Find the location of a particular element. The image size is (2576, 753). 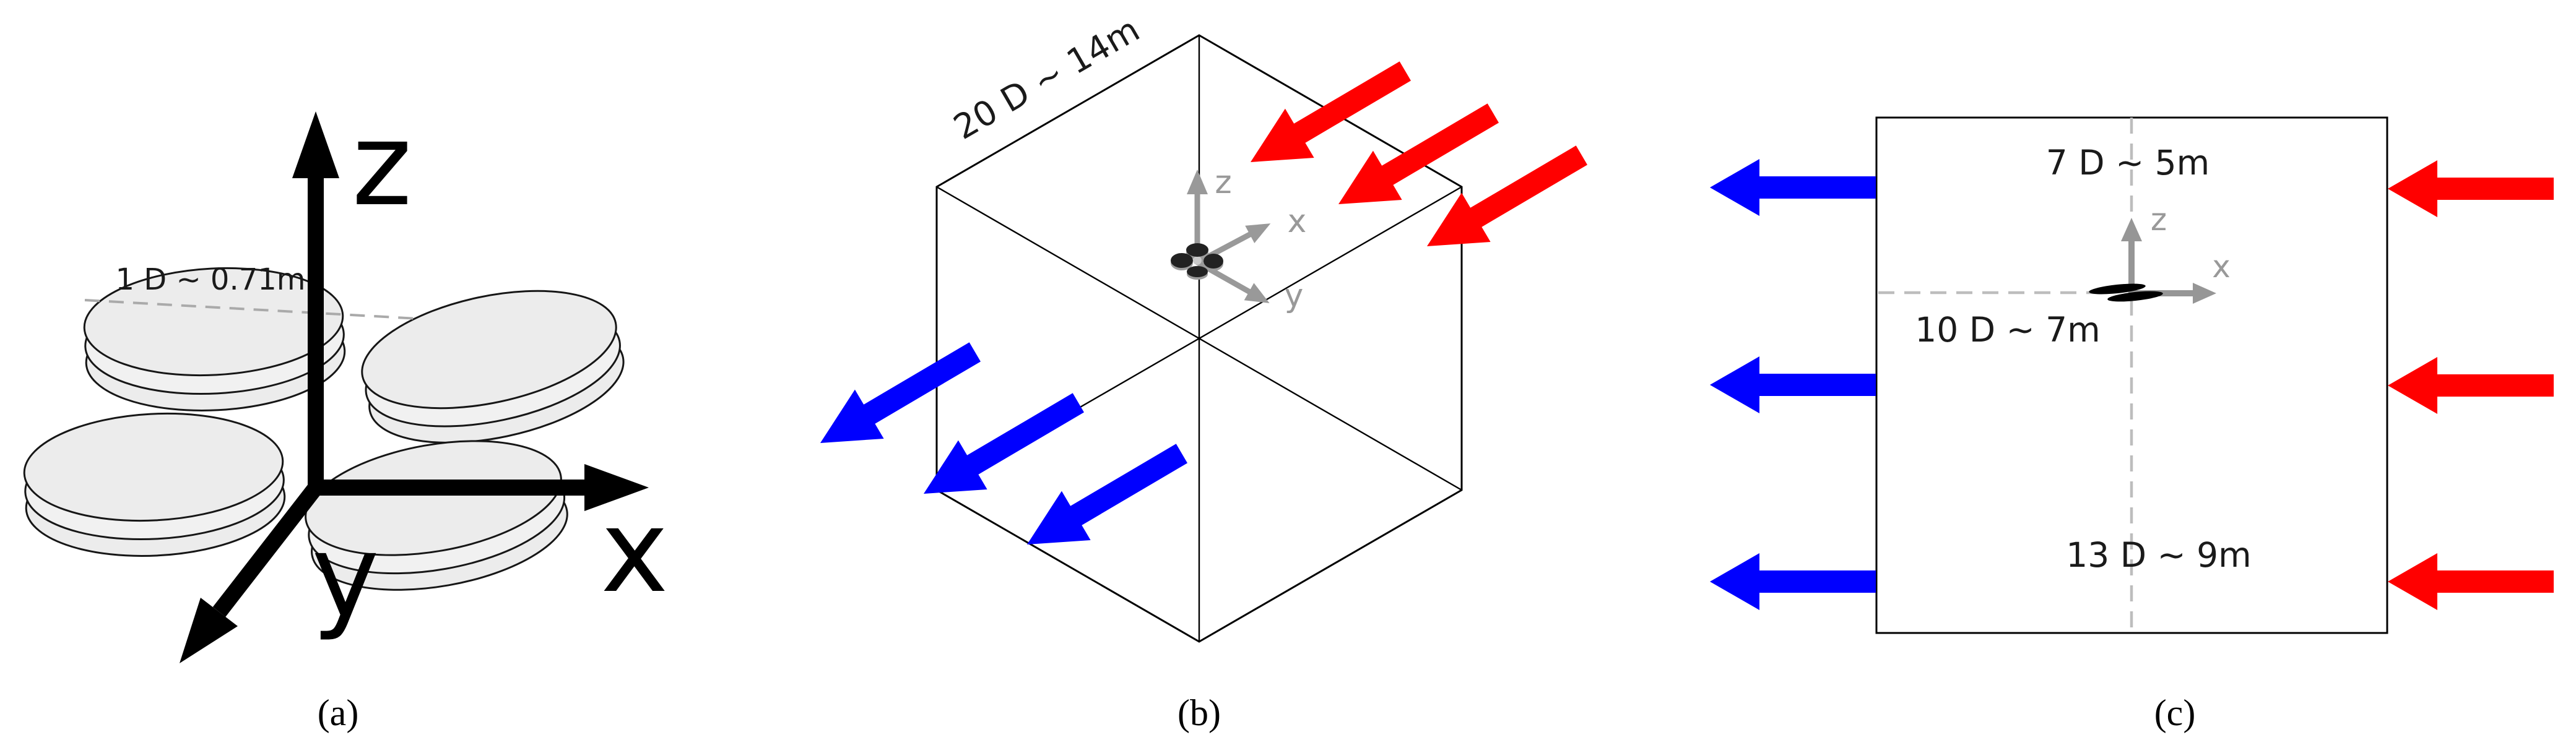

c-x-axis-label: x is located at coordinates (2221, 267).